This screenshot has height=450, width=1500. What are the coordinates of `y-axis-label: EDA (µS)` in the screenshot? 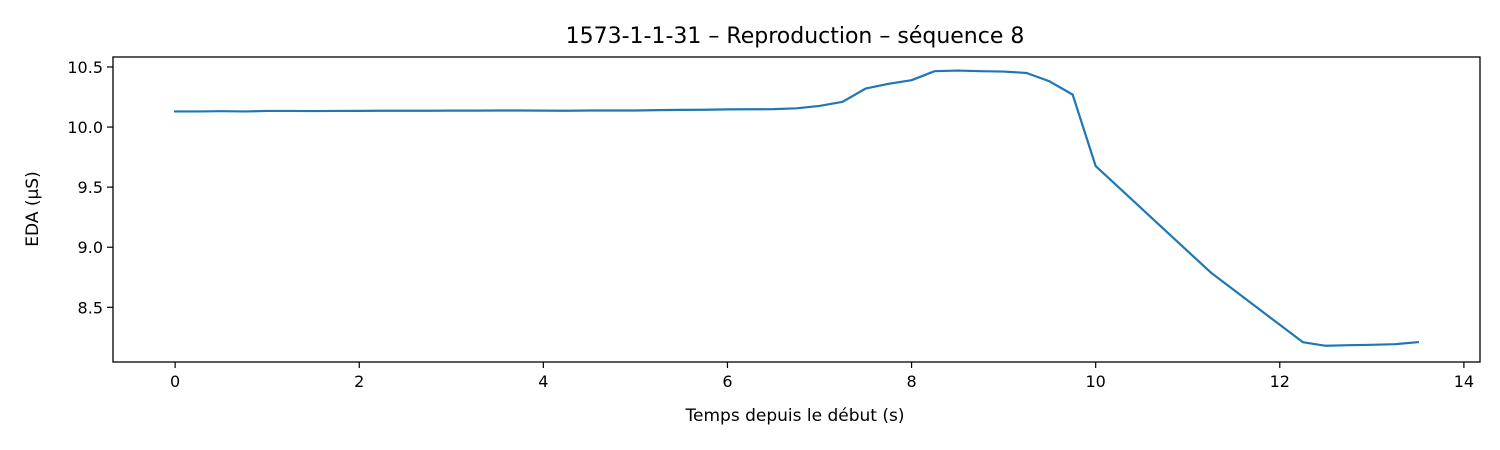 It's located at (33, 208).